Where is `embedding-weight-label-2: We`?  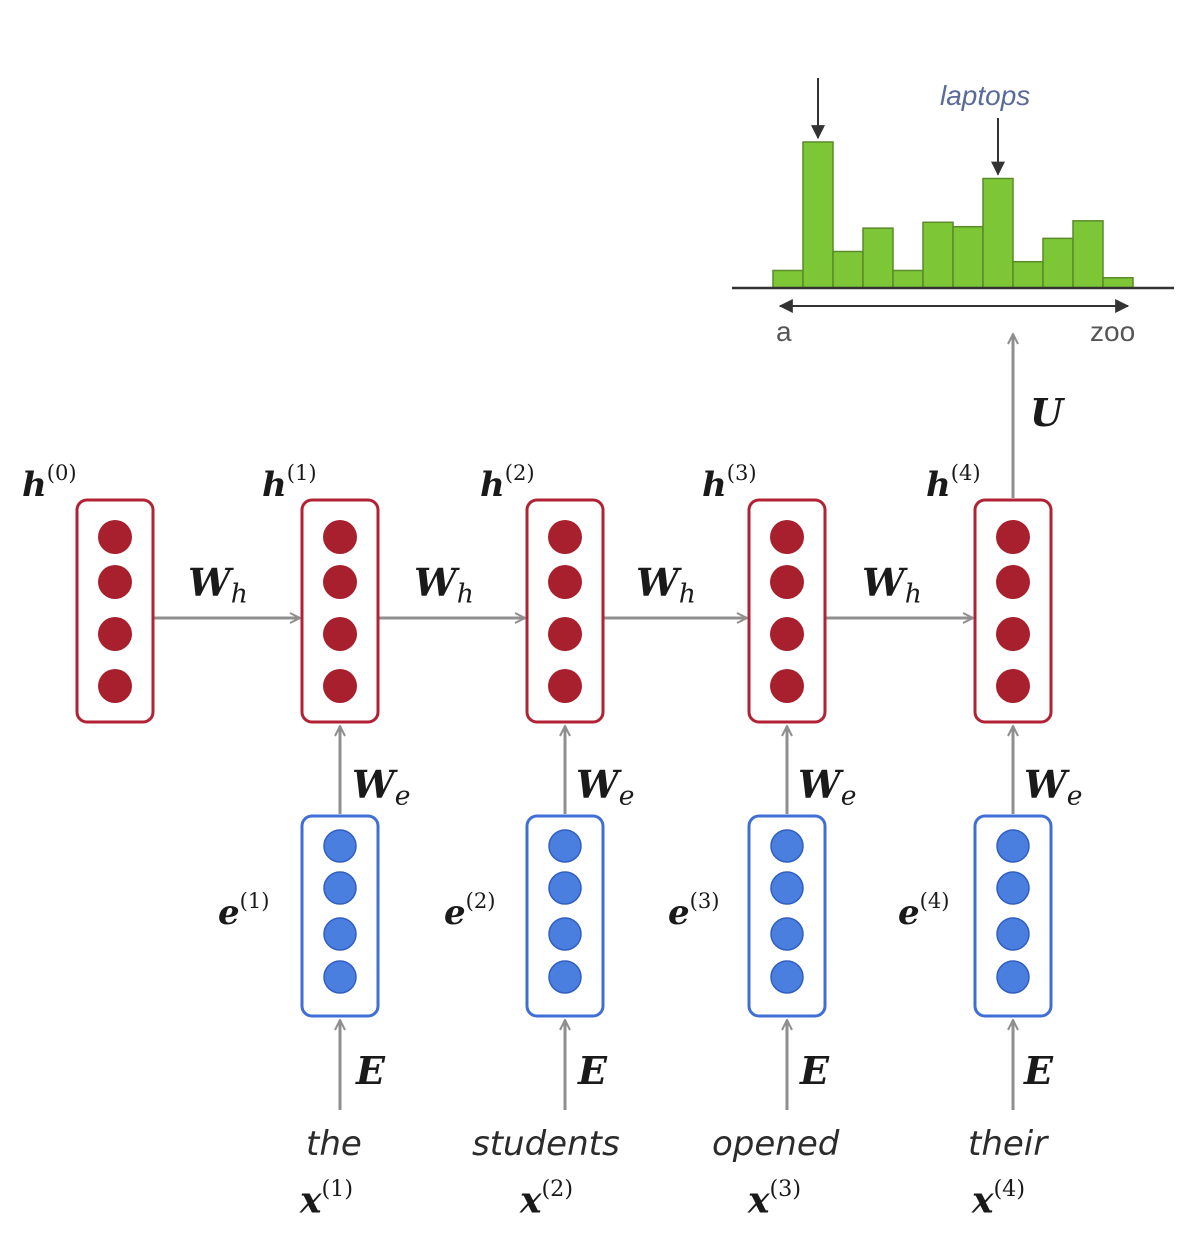 embedding-weight-label-2: We is located at coordinates (605, 787).